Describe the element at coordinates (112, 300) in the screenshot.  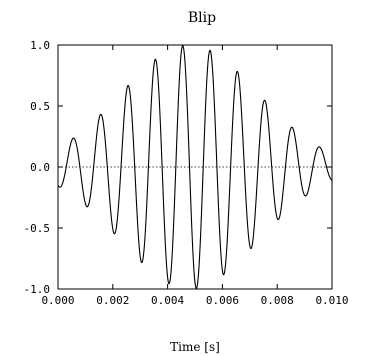
I see `x-tick-label: 0.002` at that location.